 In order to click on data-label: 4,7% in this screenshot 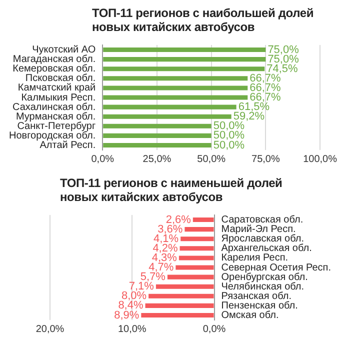, I will do `click(161, 268)`.